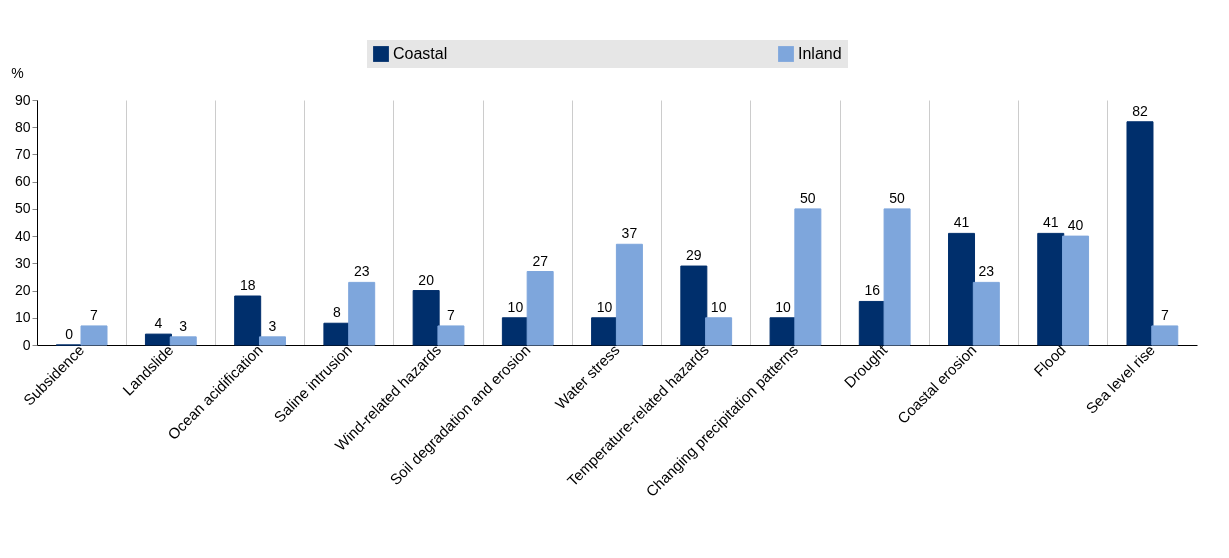  I want to click on data-label: 20, so click(426, 279).